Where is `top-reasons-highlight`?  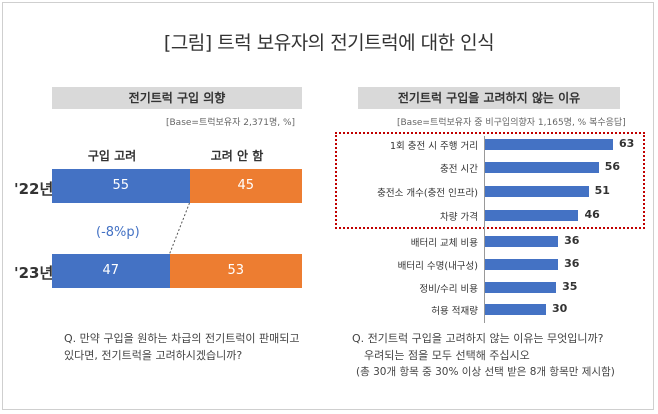 top-reasons-highlight is located at coordinates (490, 180).